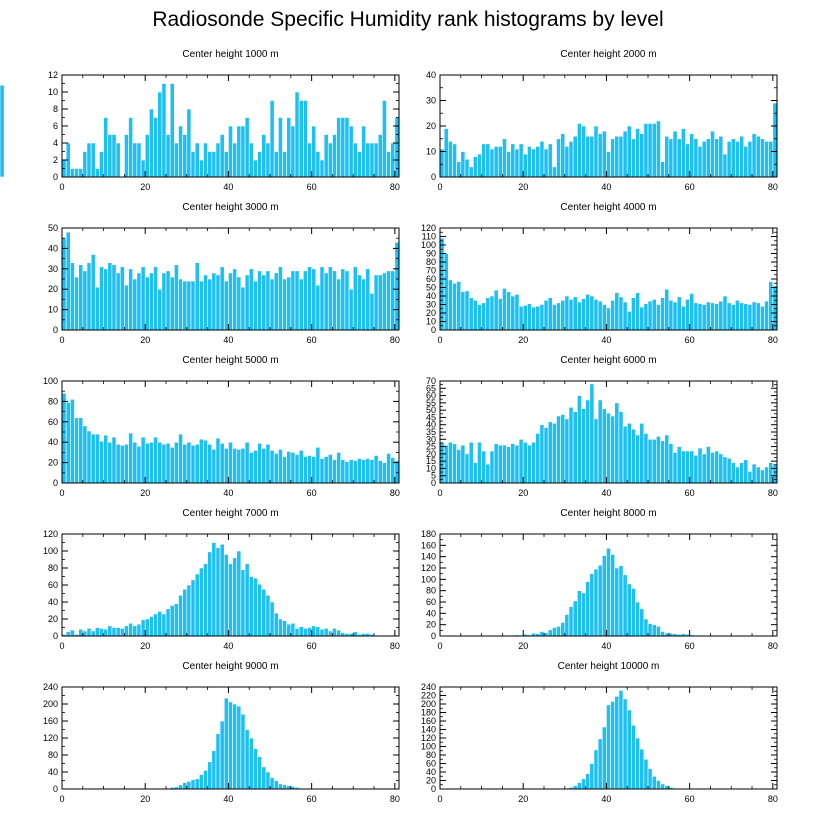  Describe the element at coordinates (428, 545) in the screenshot. I see `y-tick-label: 160` at that location.